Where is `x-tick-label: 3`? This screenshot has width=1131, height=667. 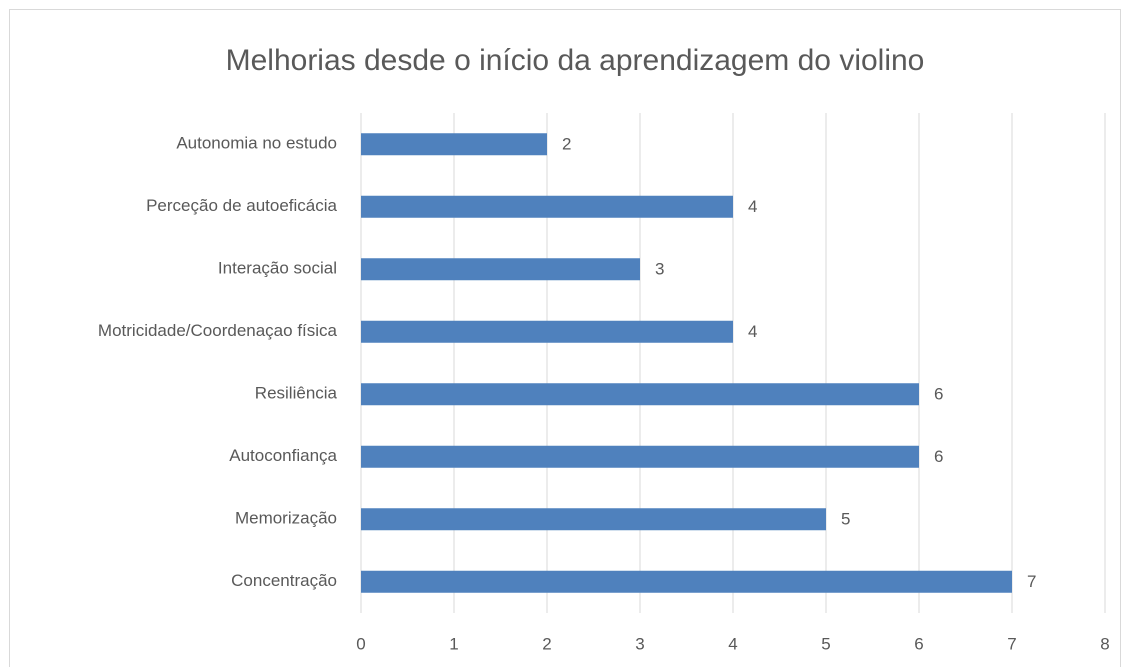 x-tick-label: 3 is located at coordinates (639, 643).